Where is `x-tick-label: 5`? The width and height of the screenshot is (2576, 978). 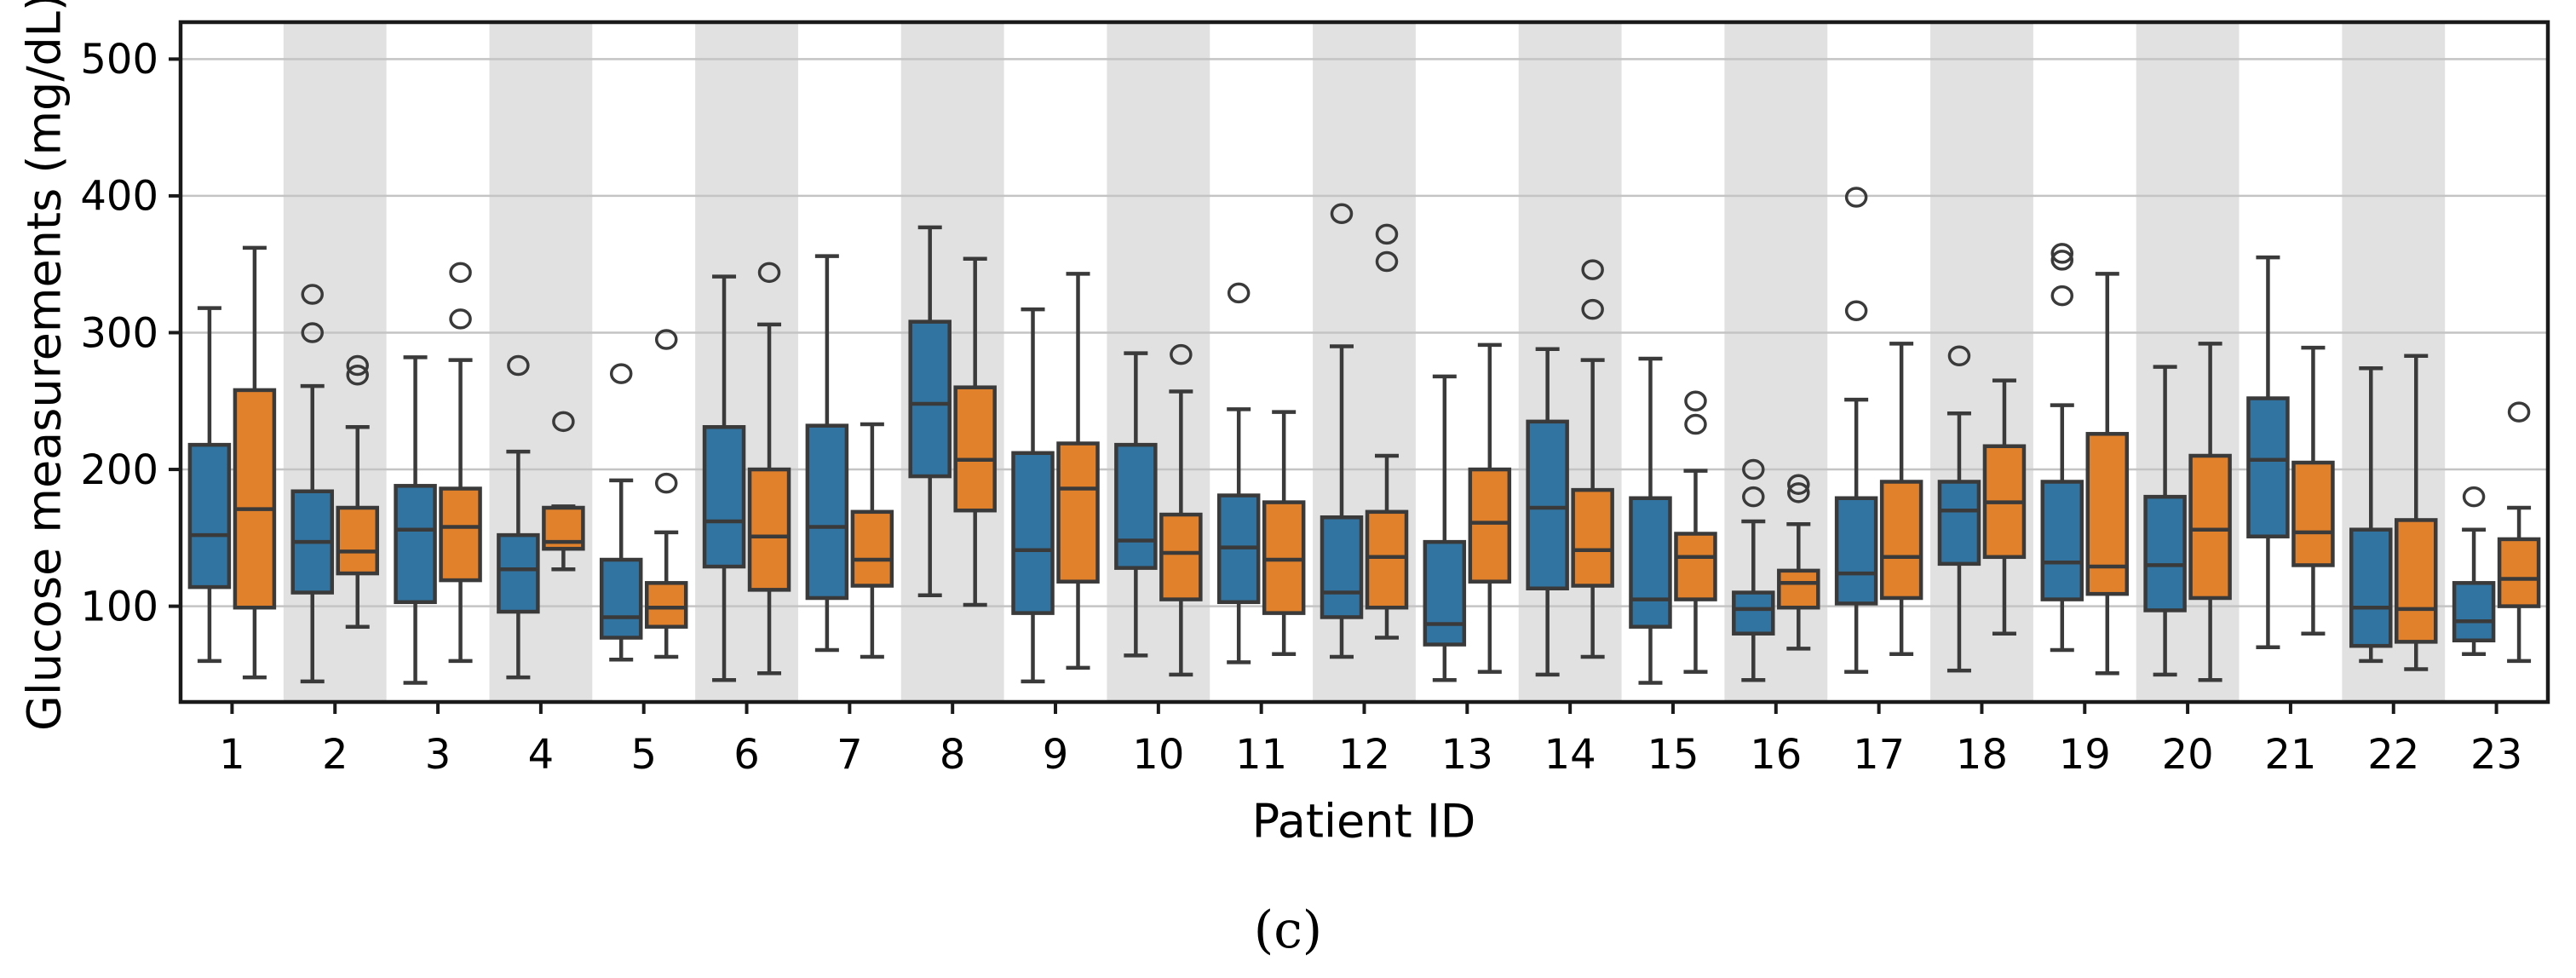
x-tick-label: 5 is located at coordinates (644, 755).